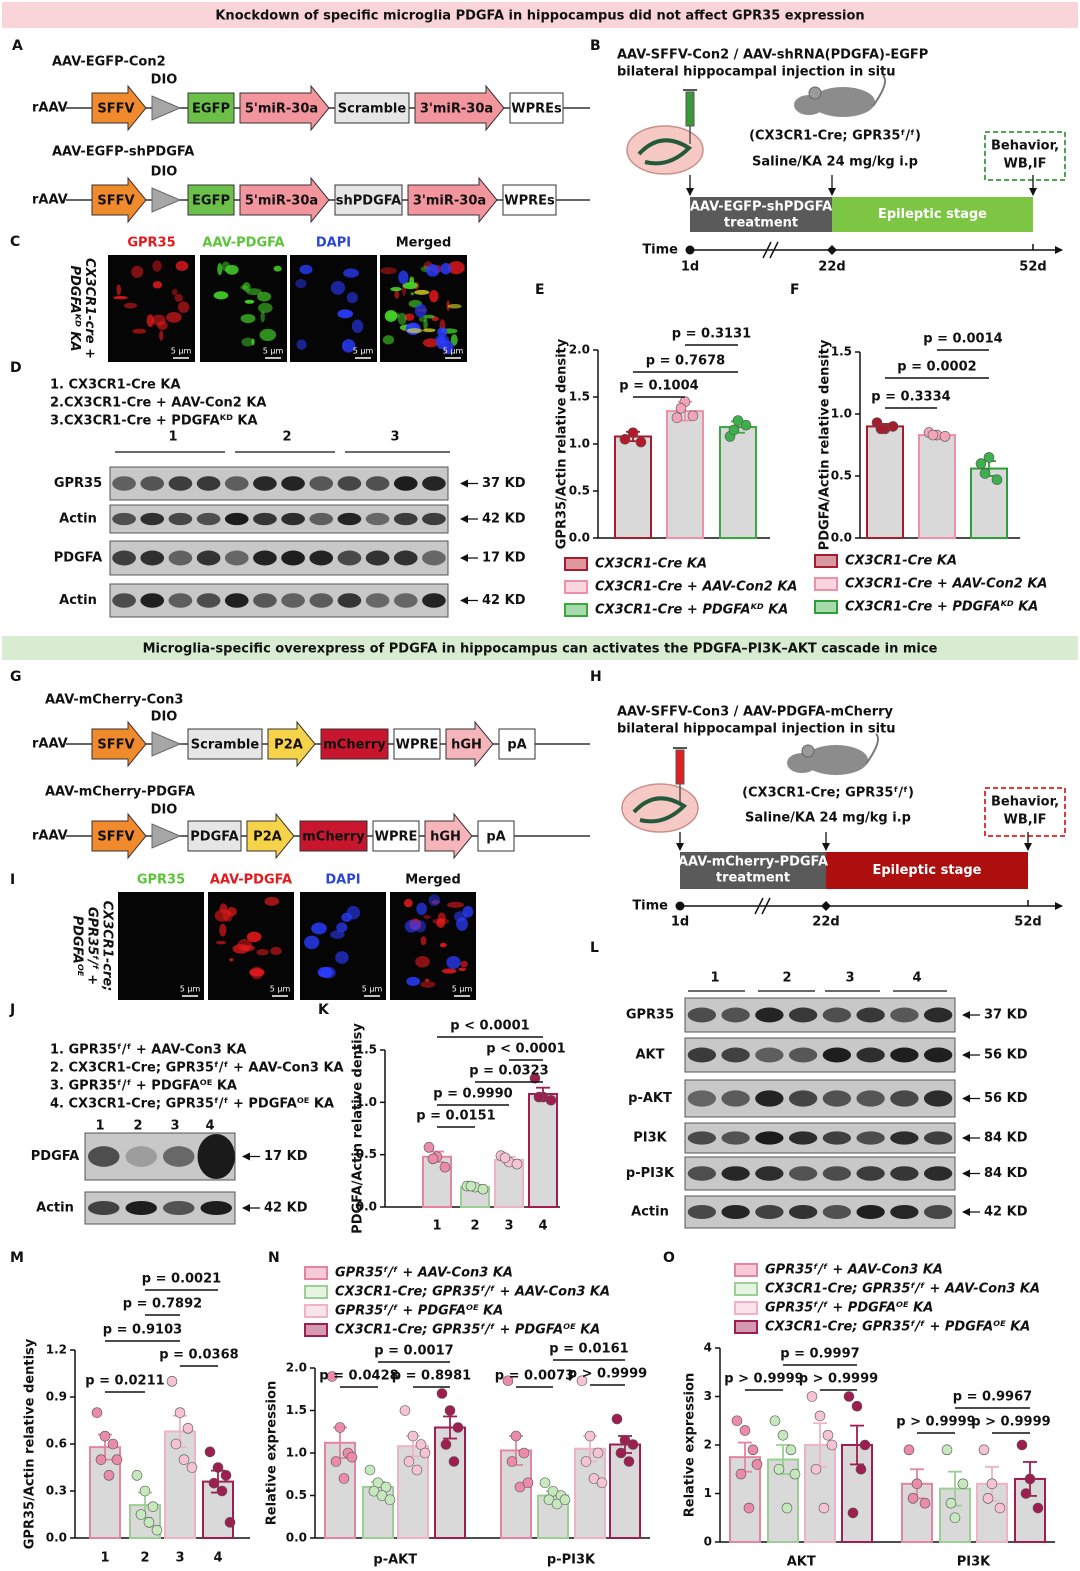  What do you see at coordinates (1006, 1098) in the screenshot?
I see `size-label: 56 KD` at bounding box center [1006, 1098].